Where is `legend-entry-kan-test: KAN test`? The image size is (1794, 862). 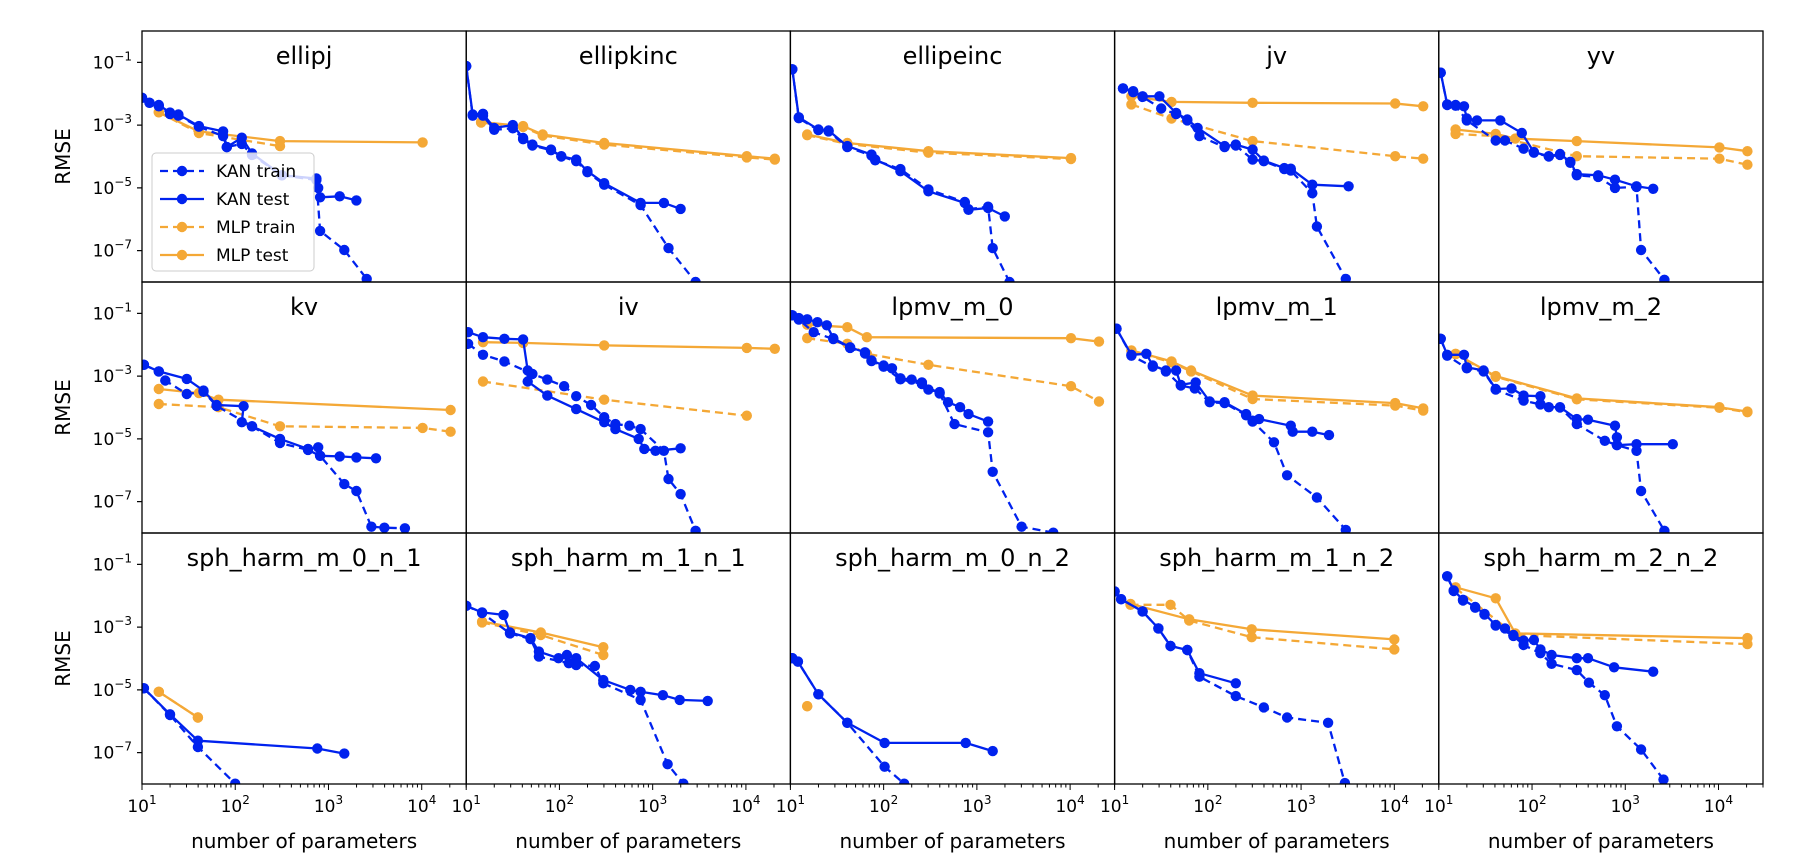 legend-entry-kan-test: KAN test is located at coordinates (225, 200).